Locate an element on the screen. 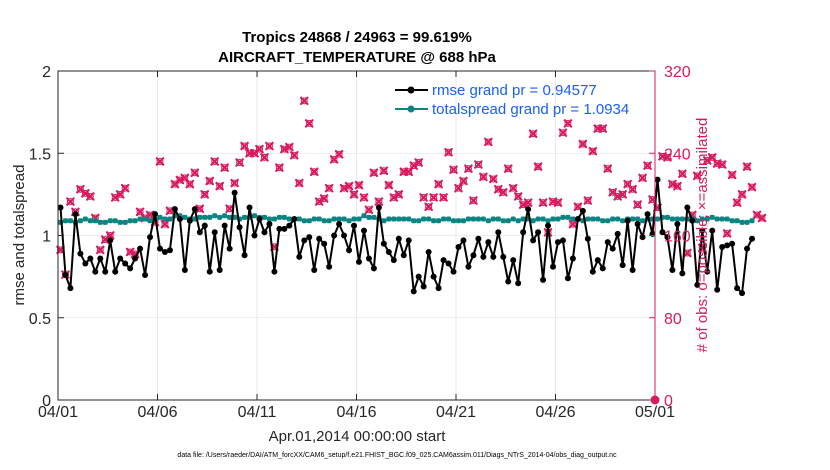 The image size is (830, 470). x-tick-label: 04/26 is located at coordinates (555, 412).